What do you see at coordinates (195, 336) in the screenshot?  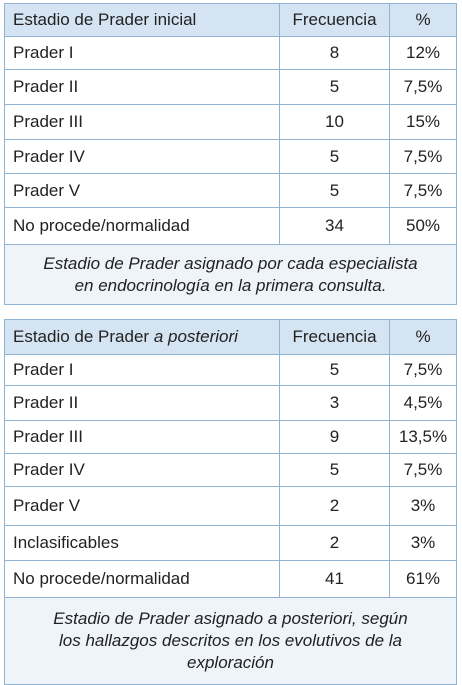 I see `header-emphasis: a posteriori` at bounding box center [195, 336].